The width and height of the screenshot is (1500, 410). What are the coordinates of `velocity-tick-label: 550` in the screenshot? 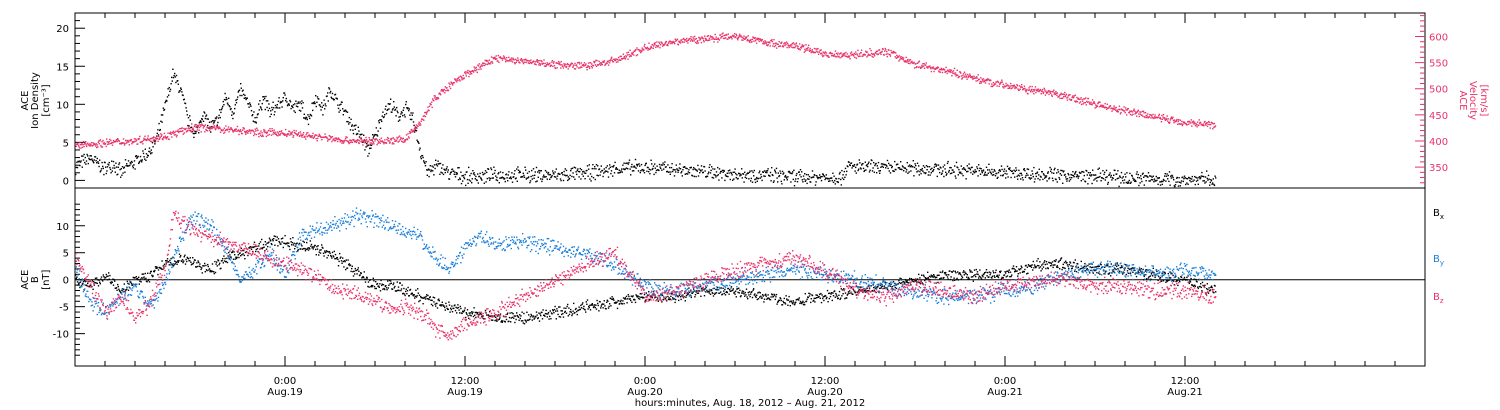 It's located at (1438, 64).